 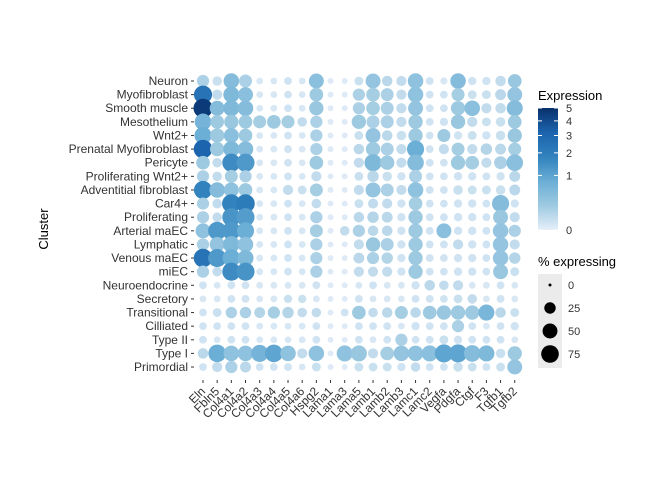 I want to click on y-tick-label: Transitional, so click(x=157, y=313).